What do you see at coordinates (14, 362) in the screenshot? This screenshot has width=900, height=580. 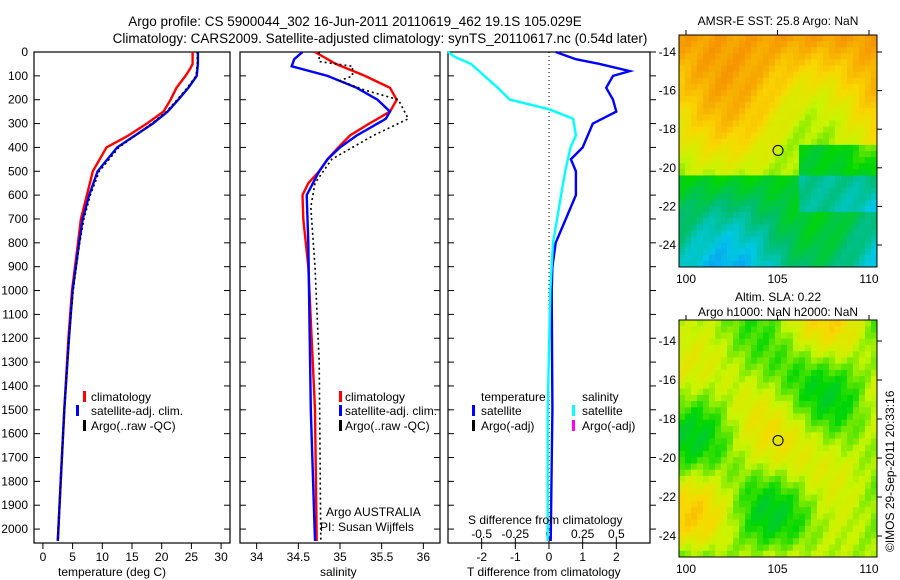 I see `y-tick-label: 1300` at bounding box center [14, 362].